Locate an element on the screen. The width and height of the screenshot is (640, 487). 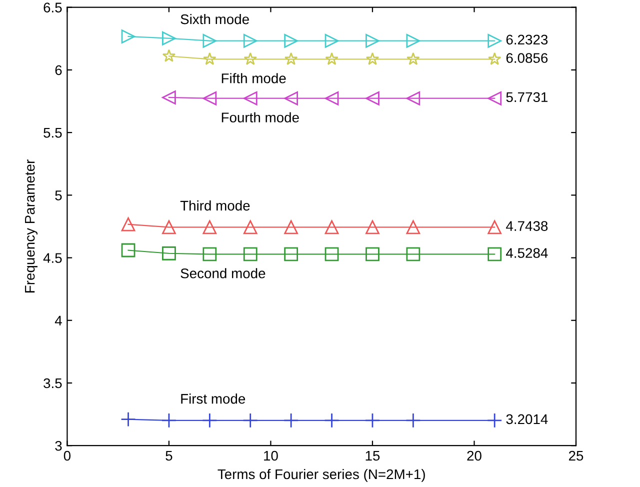
y-tick-label: 6 is located at coordinates (58, 70).